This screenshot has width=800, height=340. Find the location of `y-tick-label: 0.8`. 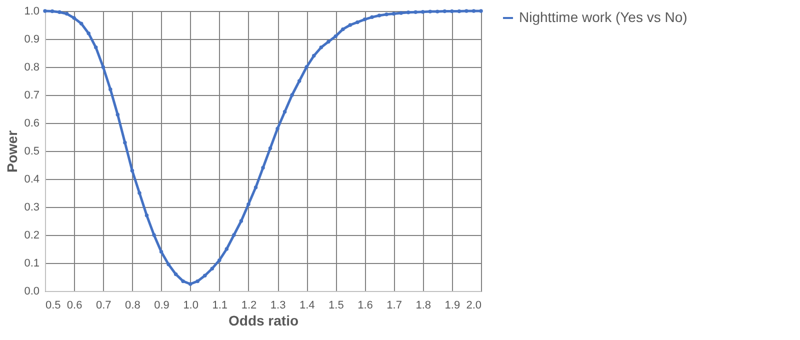

y-tick-label: 0.8 is located at coordinates (32, 68).